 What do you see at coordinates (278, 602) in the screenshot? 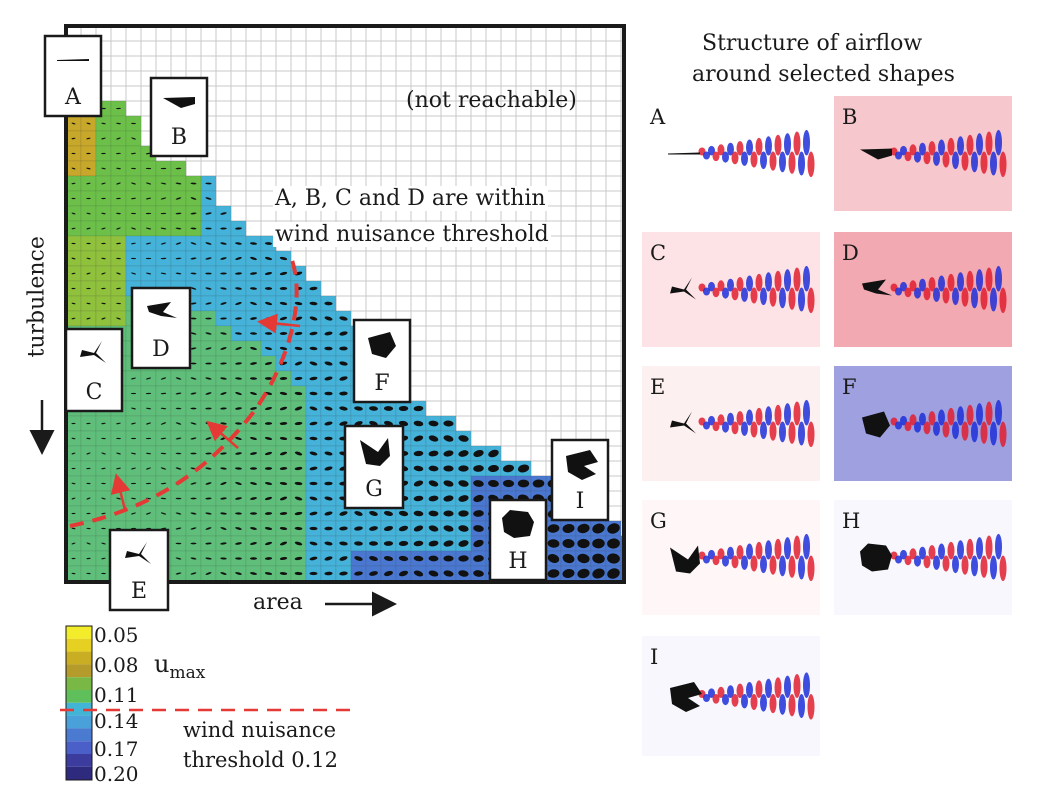
I see `x-axis-label: area` at bounding box center [278, 602].